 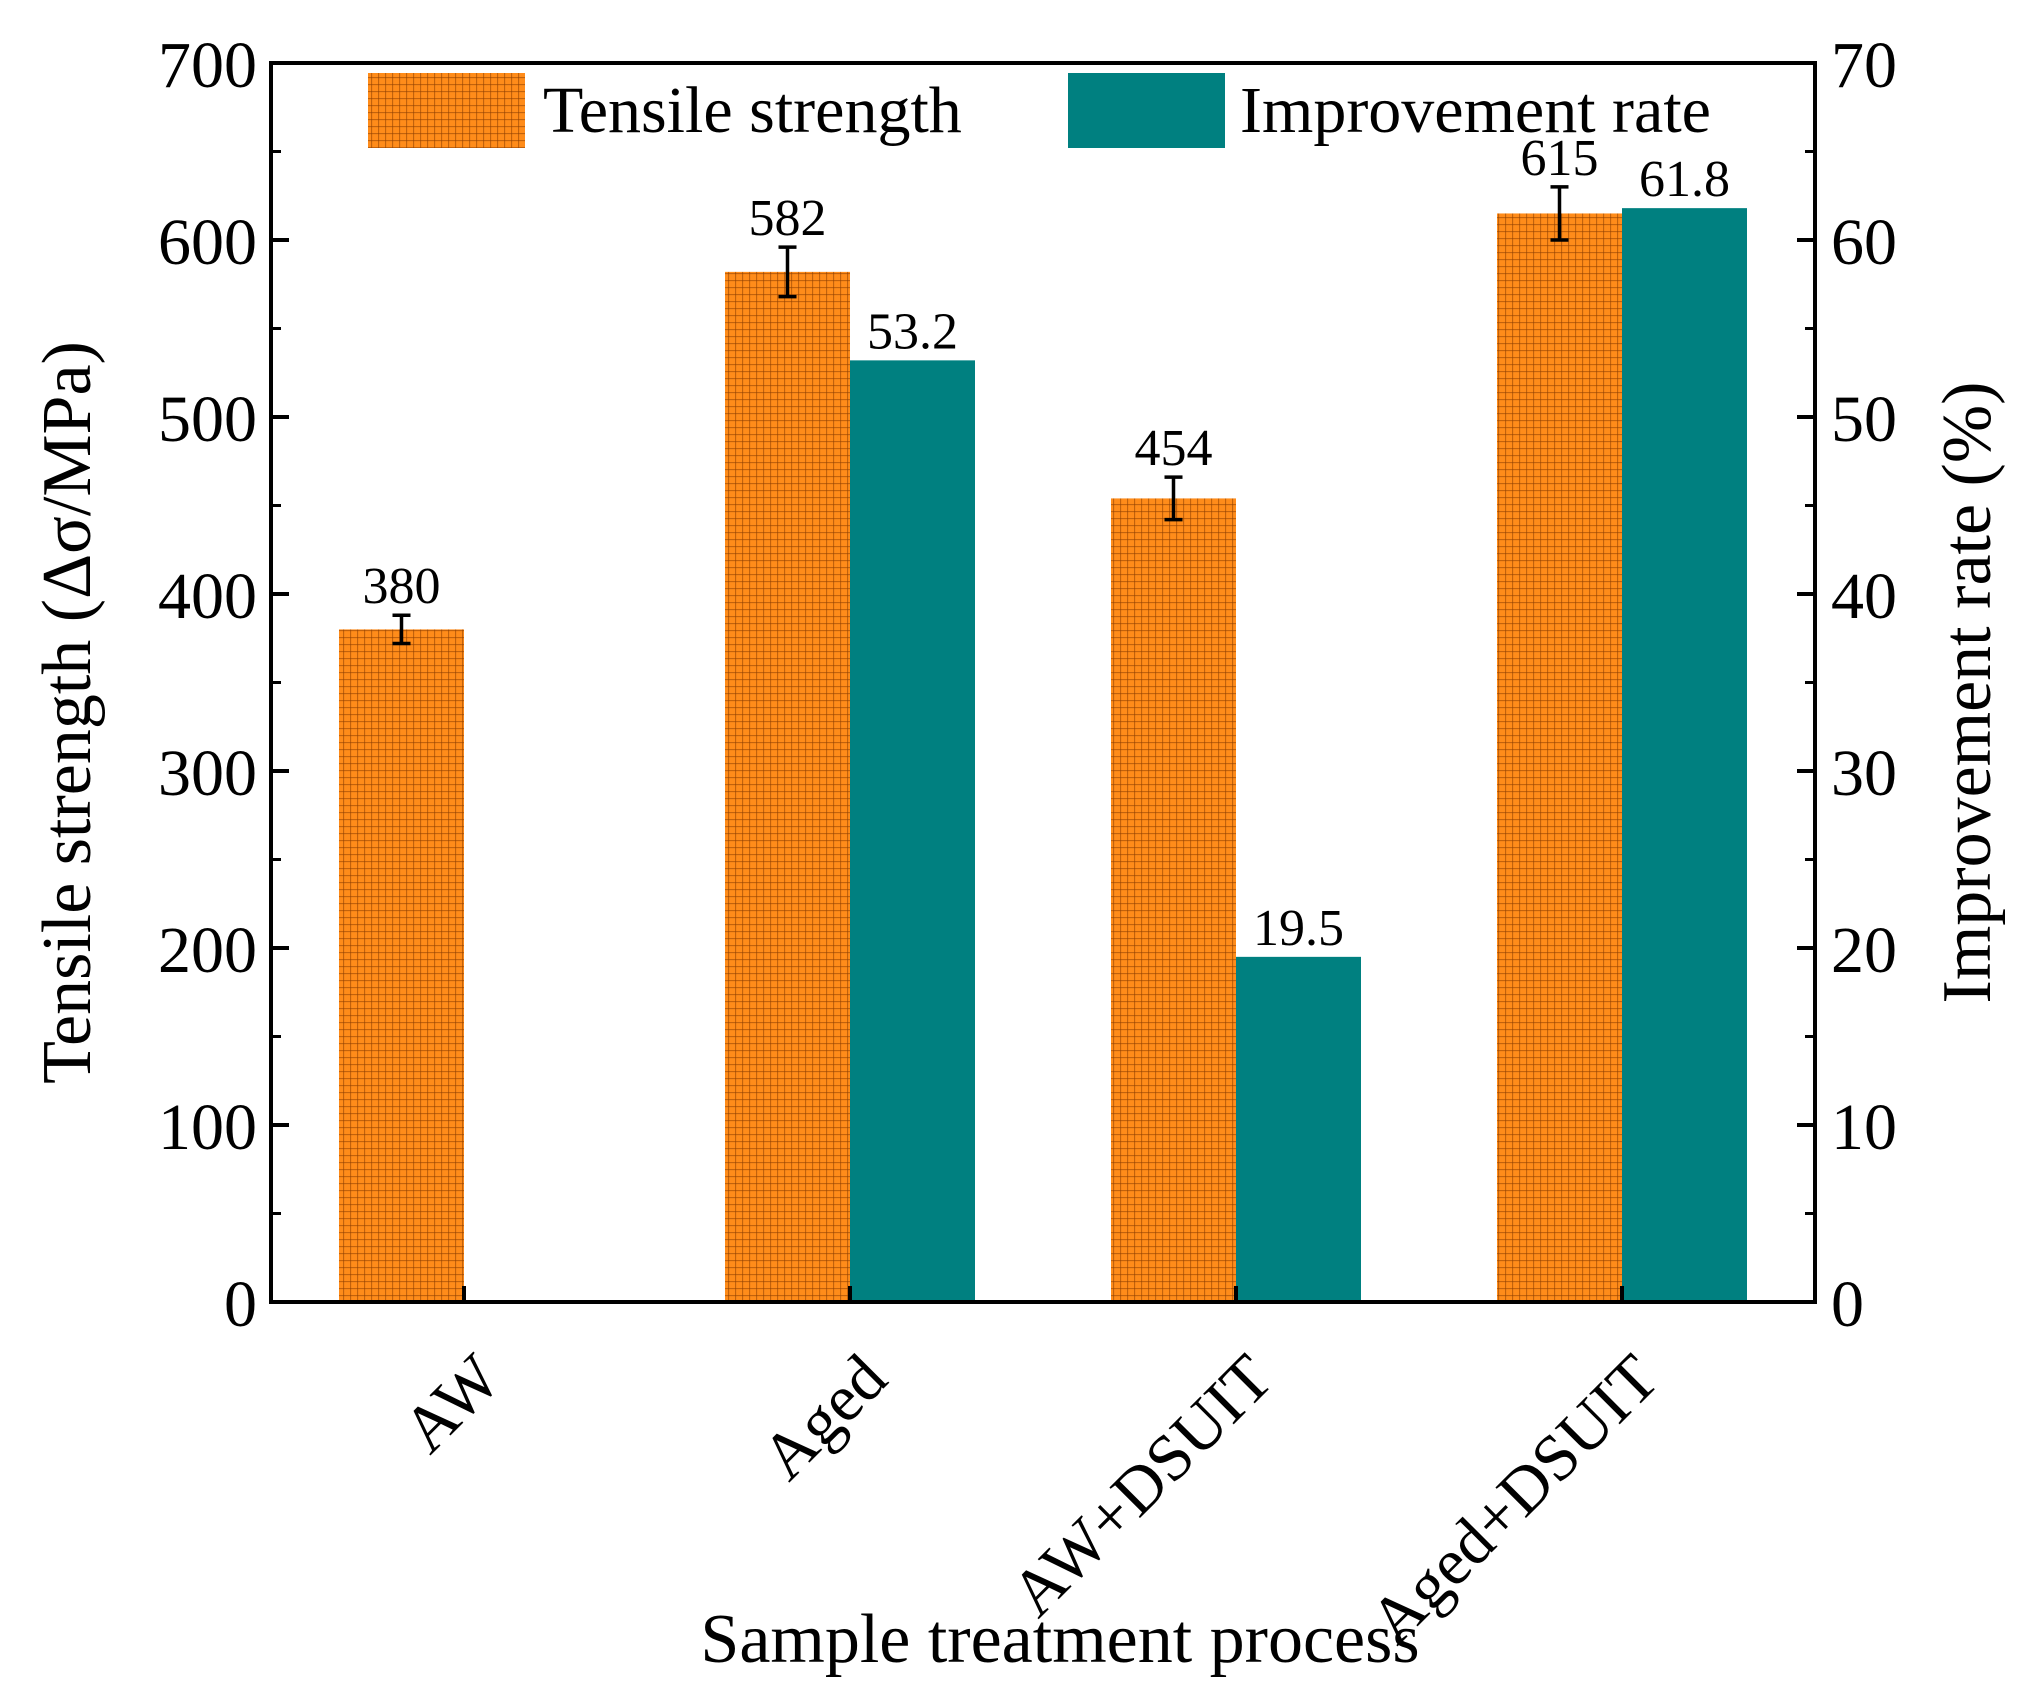 What do you see at coordinates (1146, 110) in the screenshot?
I see `legend-swatch-improvement-rate` at bounding box center [1146, 110].